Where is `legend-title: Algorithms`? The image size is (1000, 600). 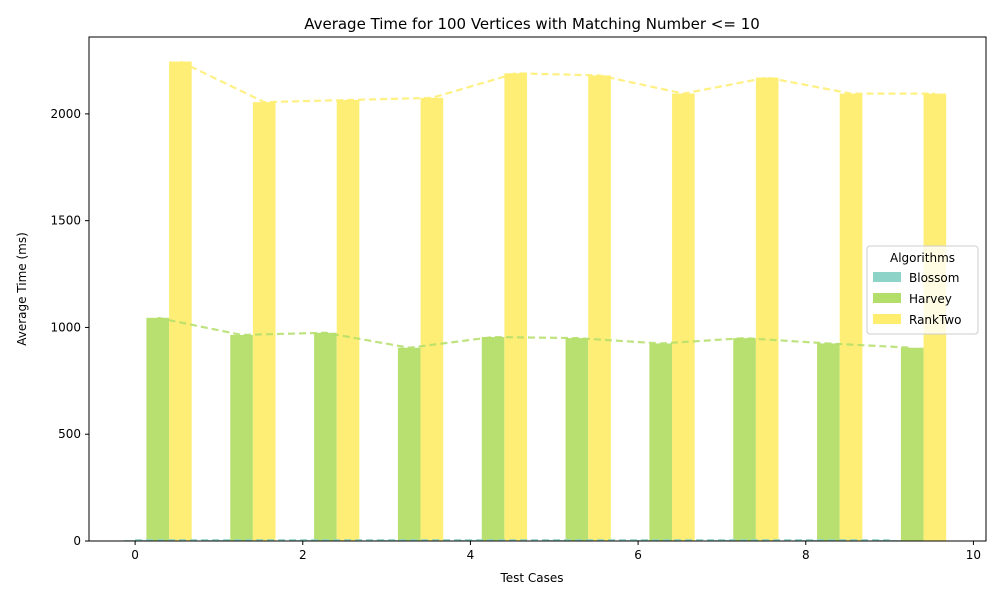 legend-title: Algorithms is located at coordinates (922, 258).